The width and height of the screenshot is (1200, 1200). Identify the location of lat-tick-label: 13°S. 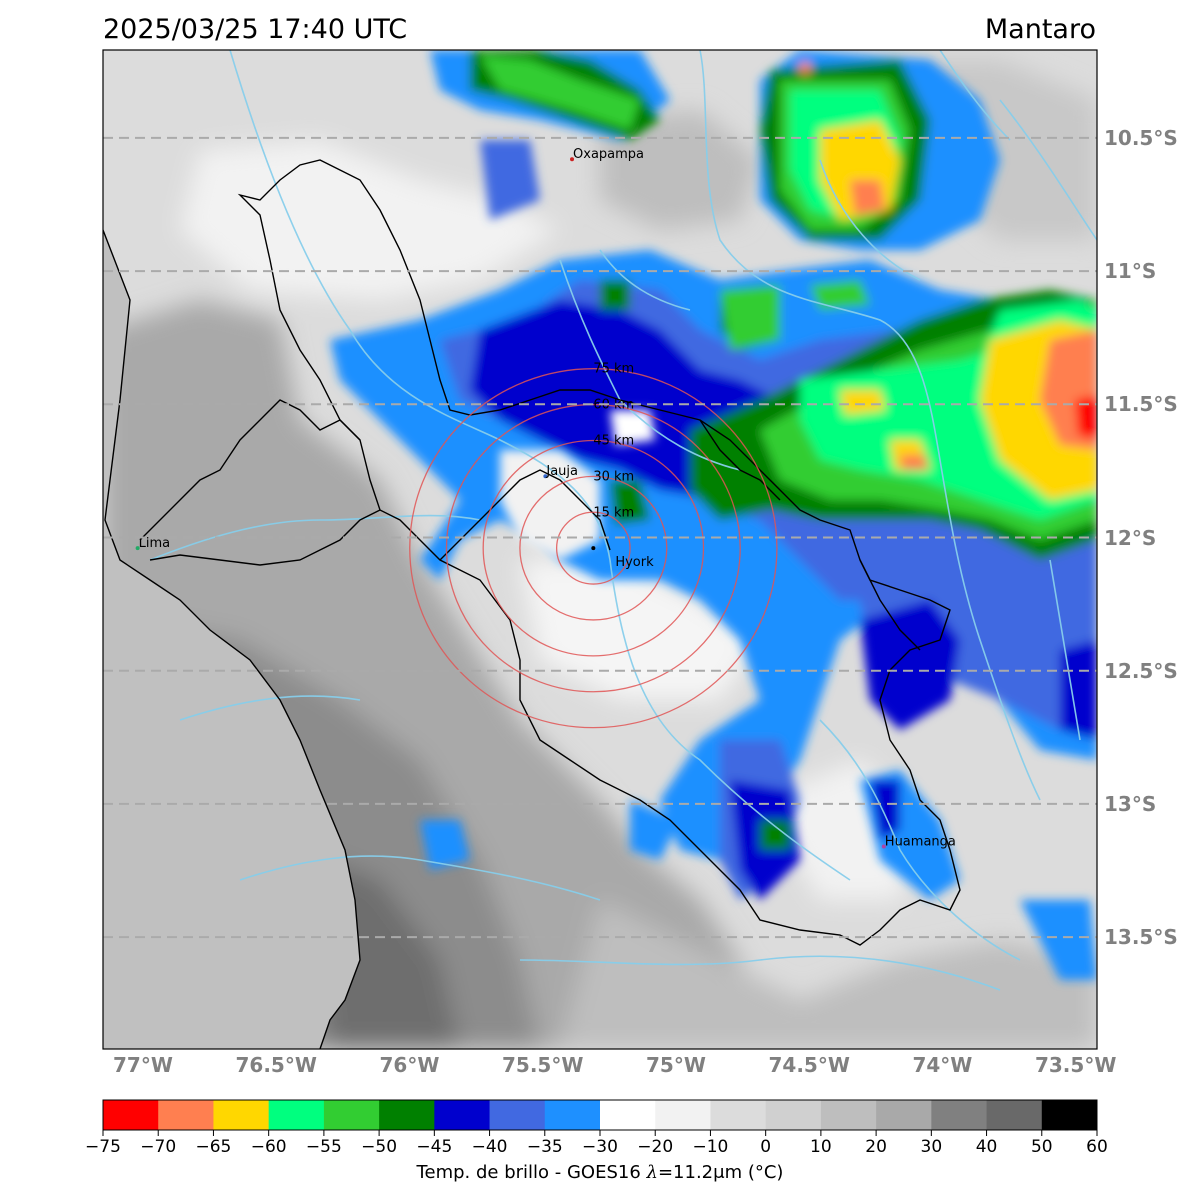
(1130, 803).